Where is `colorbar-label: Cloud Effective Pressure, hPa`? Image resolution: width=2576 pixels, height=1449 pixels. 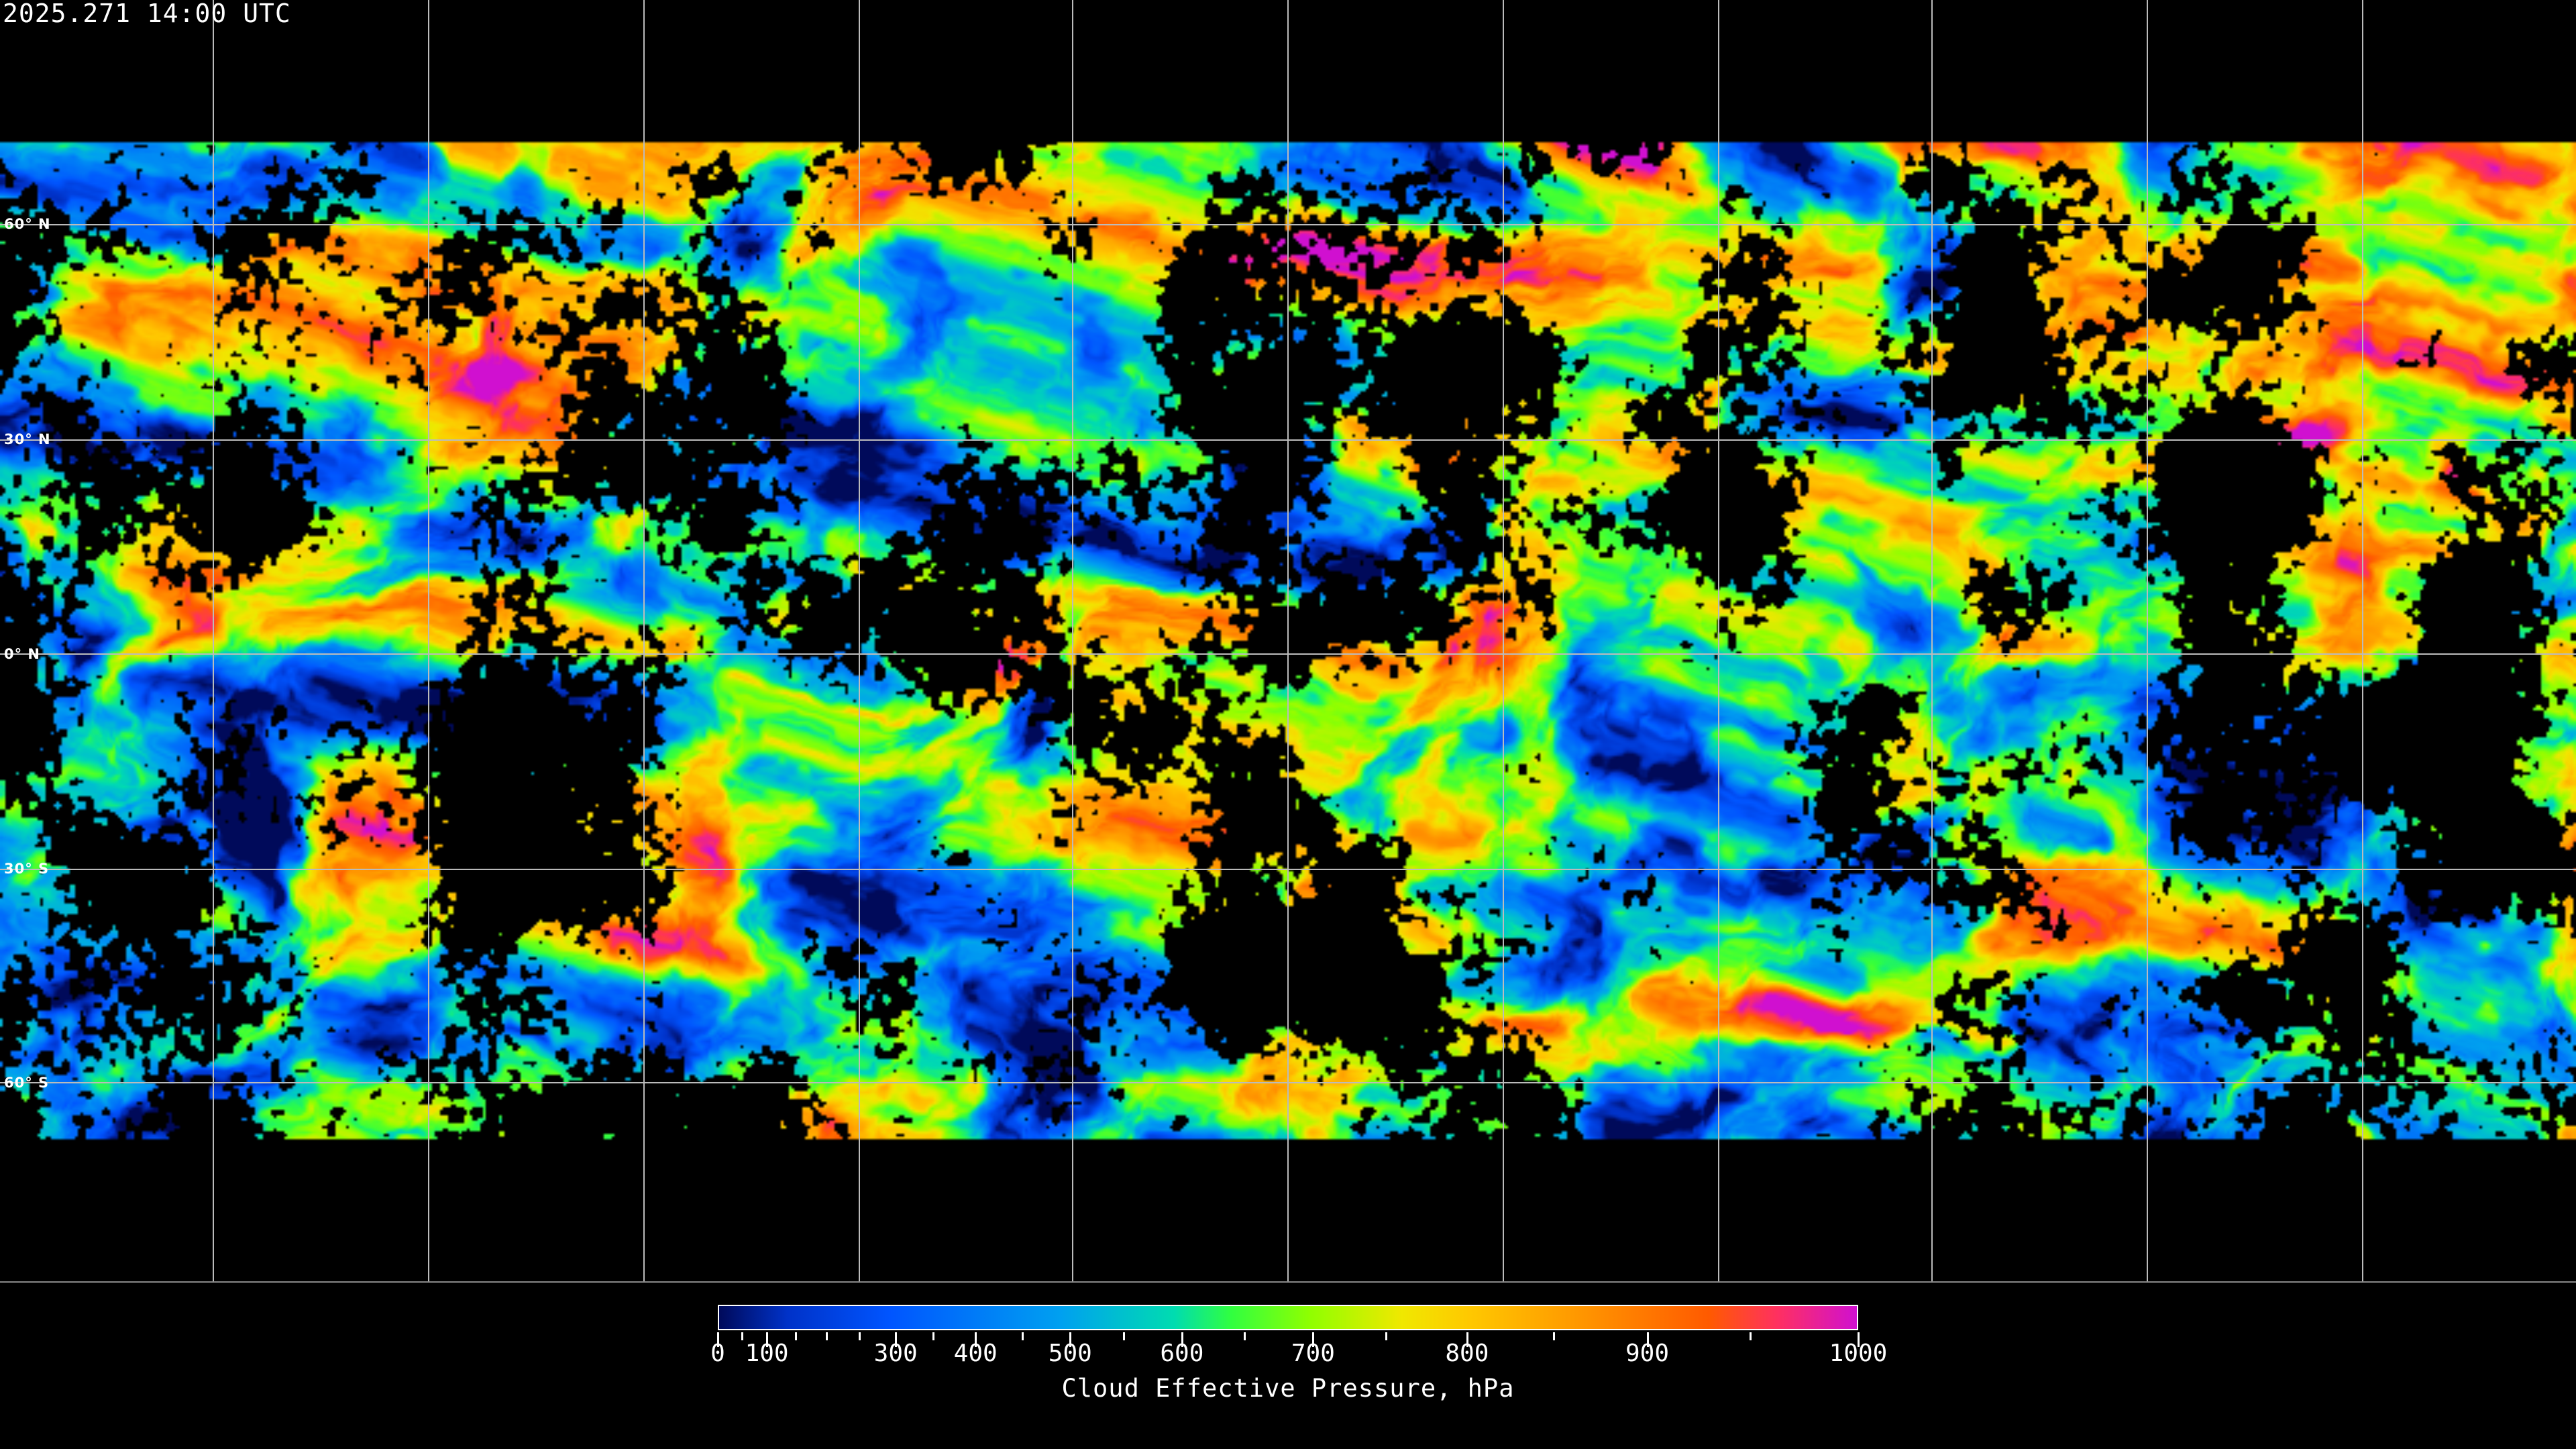 colorbar-label: Cloud Effective Pressure, hPa is located at coordinates (1288, 1388).